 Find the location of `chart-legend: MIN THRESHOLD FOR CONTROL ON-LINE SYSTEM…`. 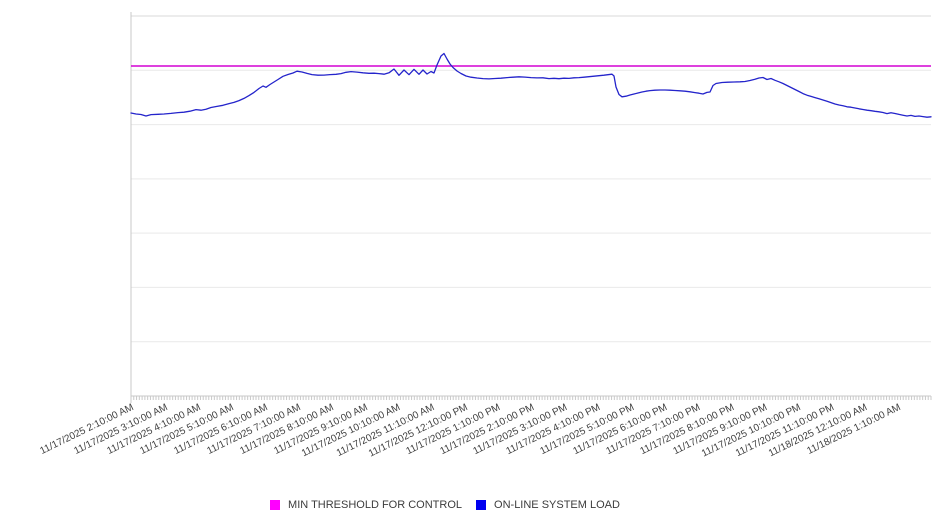

chart-legend: MIN THRESHOLD FOR CONTROL ON-LINE SYSTEM… is located at coordinates (473, 505).